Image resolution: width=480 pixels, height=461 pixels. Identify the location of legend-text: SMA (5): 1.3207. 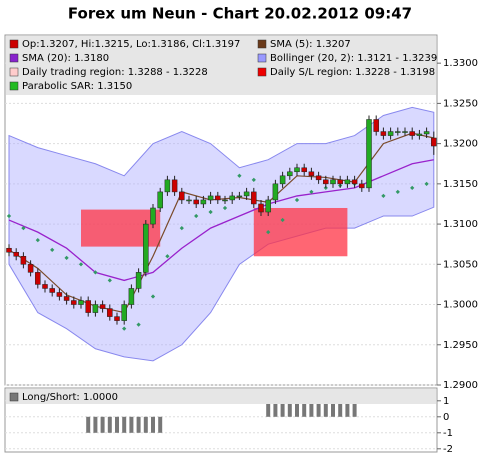
(310, 44).